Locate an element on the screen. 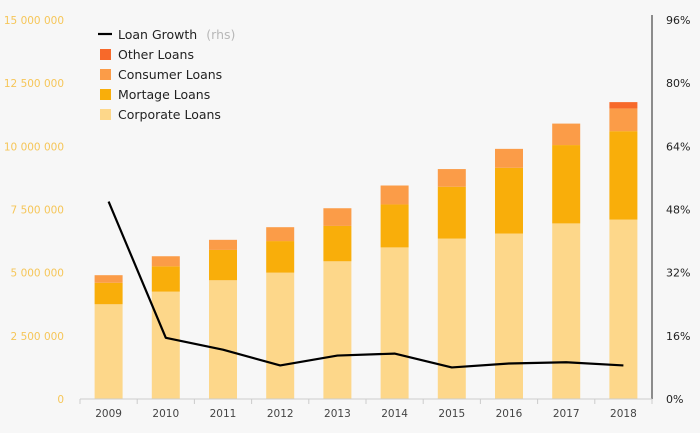 This screenshot has width=700, height=433. left-y-tick-label: 2 500 000 is located at coordinates (37, 337).